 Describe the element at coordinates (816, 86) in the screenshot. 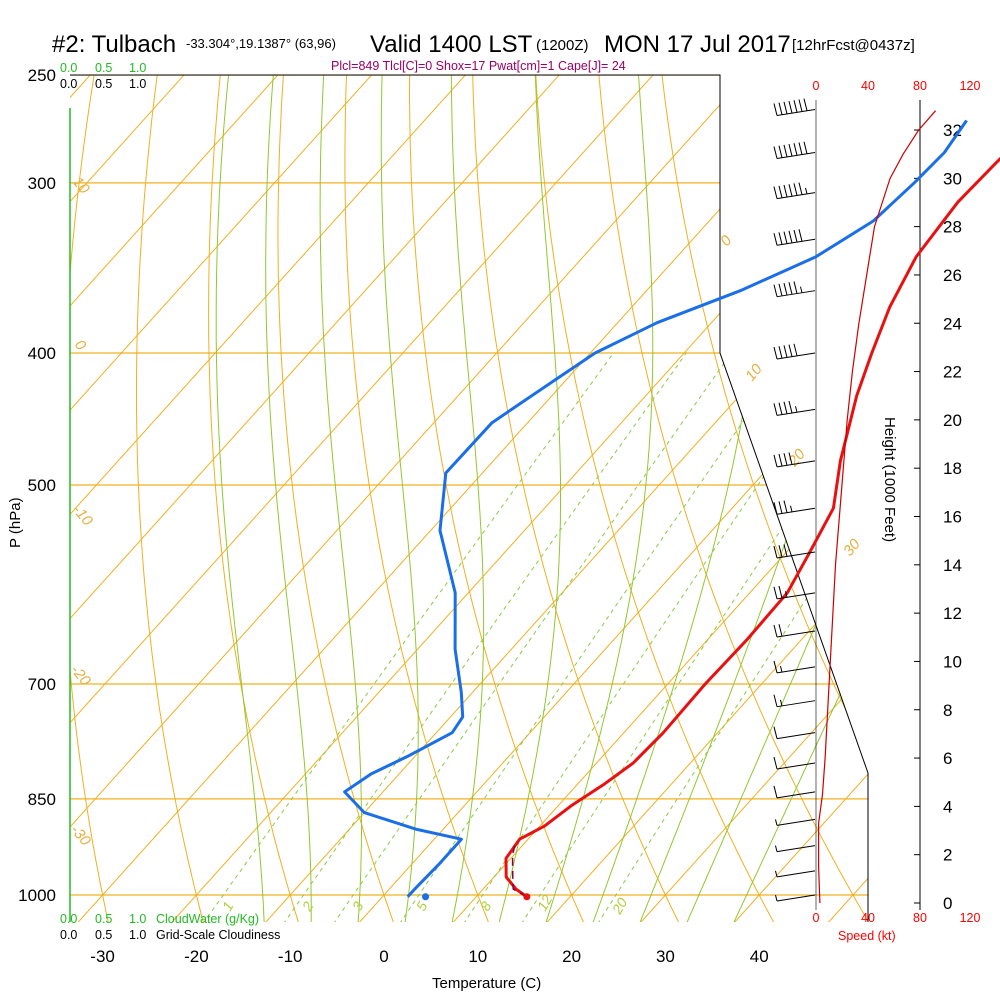

I see `speed-top-tick-0: 0` at that location.